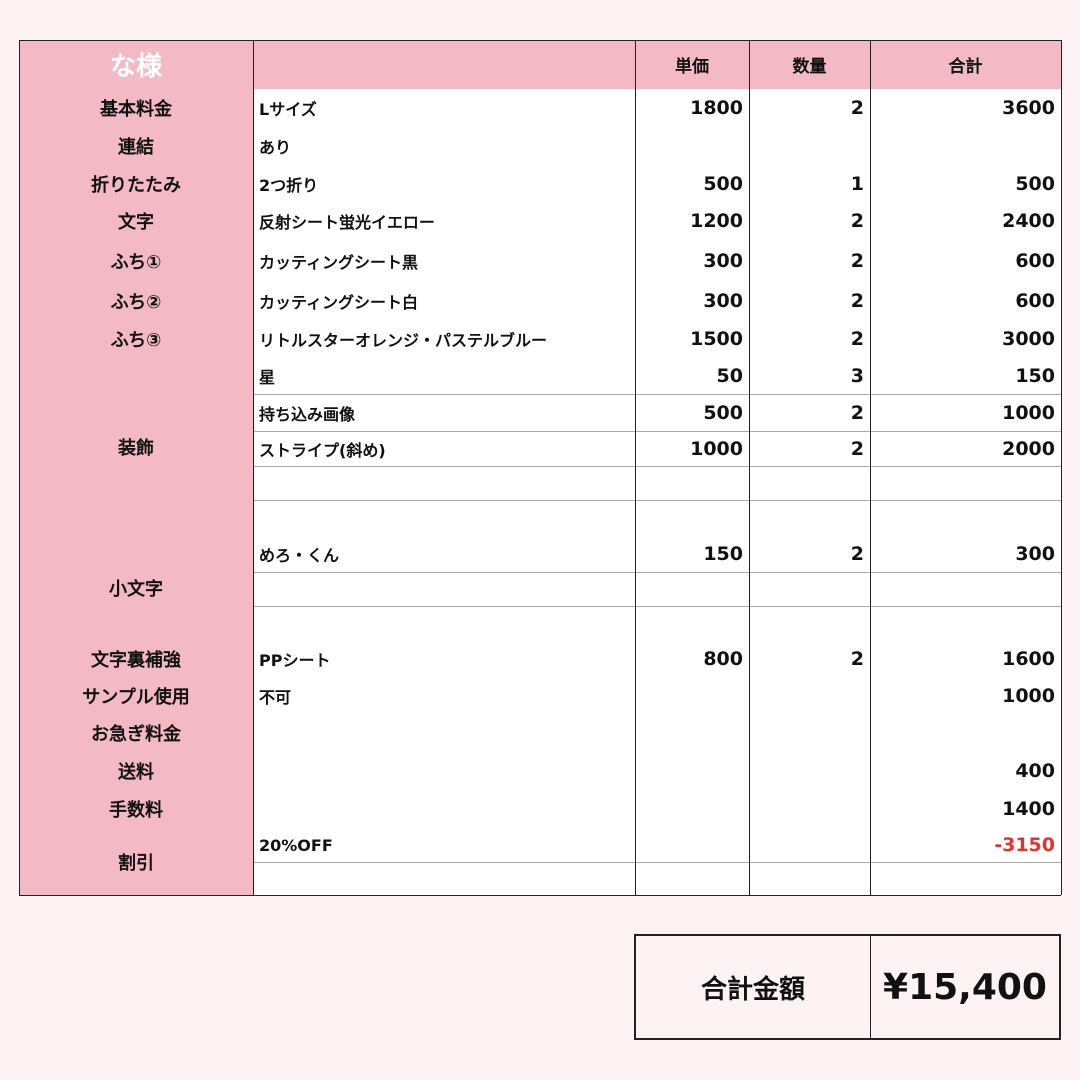 Image resolution: width=1080 pixels, height=1080 pixels. I want to click on item-description: カッティングシート黒, so click(444, 261).